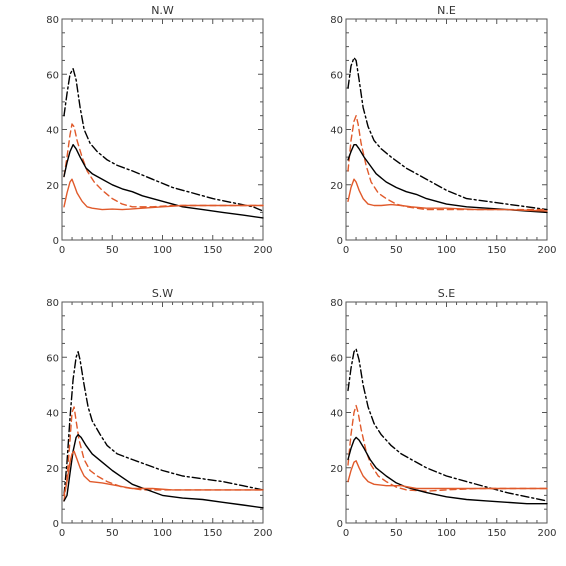  I want to click on panel-title: S.E, so click(446, 293).